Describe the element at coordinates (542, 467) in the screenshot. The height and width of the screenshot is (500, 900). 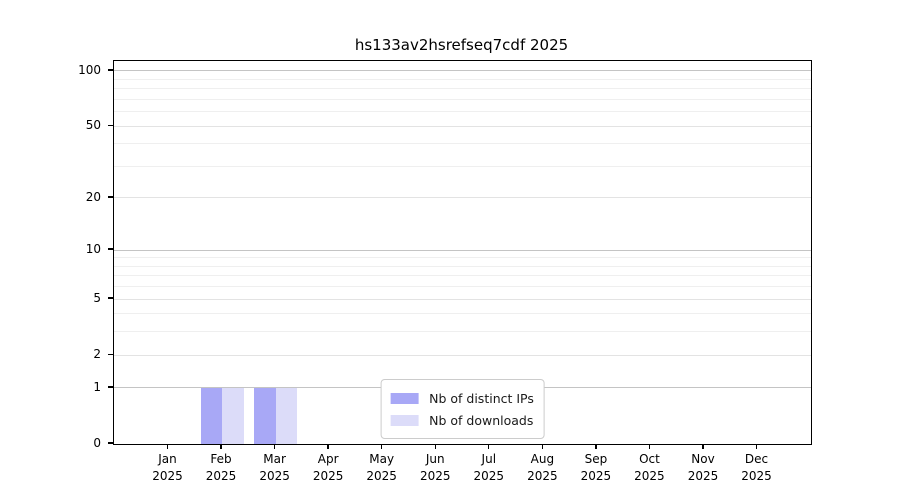
I see `x-tick-label: Aug 2025` at that location.